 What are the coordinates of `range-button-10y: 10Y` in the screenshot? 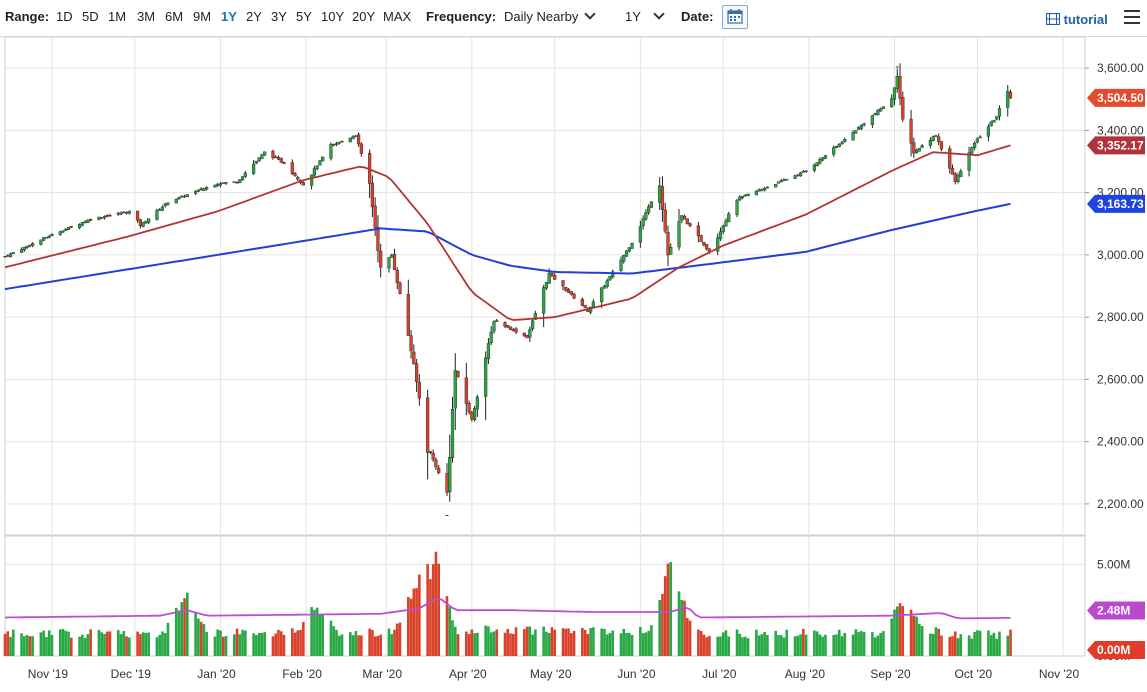 It's located at (333, 16).